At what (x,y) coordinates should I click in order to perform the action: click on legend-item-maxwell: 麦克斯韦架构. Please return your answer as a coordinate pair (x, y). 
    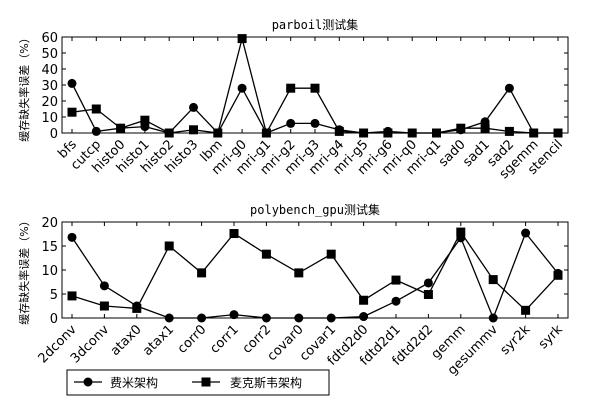
    Looking at the image, I should click on (247, 382).